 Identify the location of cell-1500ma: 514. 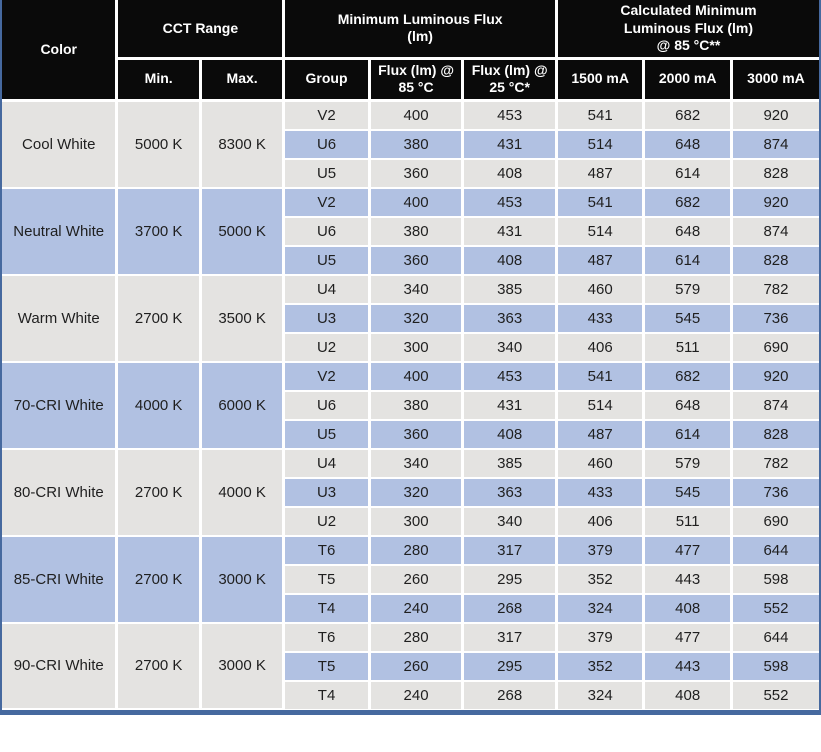
(600, 231).